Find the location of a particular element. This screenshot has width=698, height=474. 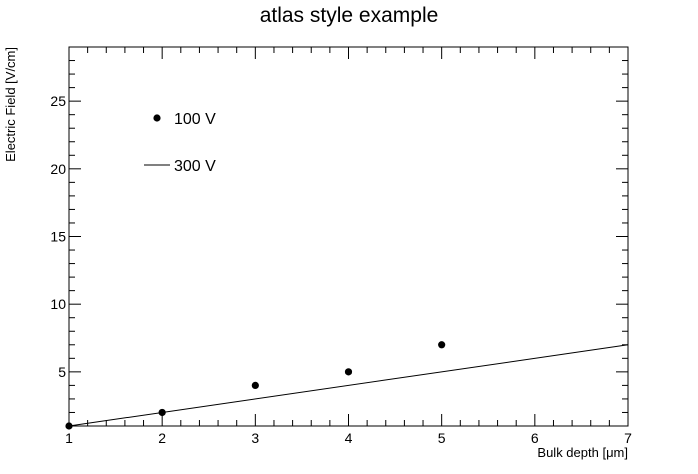

y-axis-title: Electric Field [V/cm] is located at coordinates (10, 104).